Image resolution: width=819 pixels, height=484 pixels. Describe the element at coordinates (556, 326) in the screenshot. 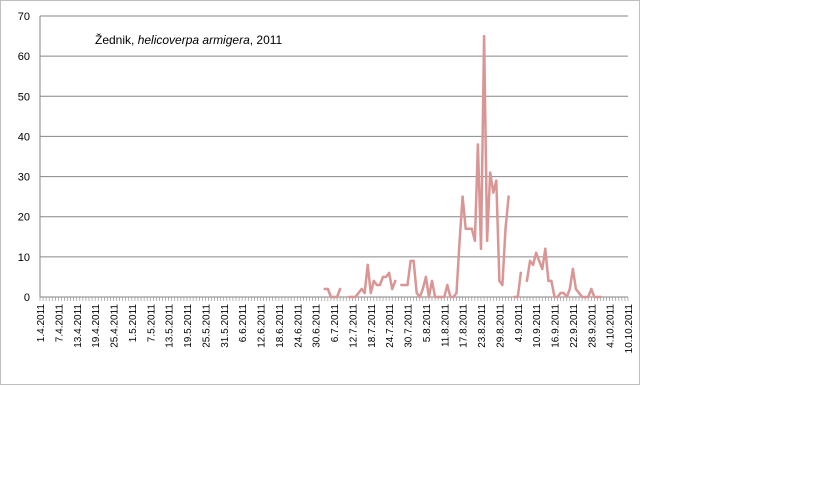

I see `x-tick-label: 16.9.2011` at that location.